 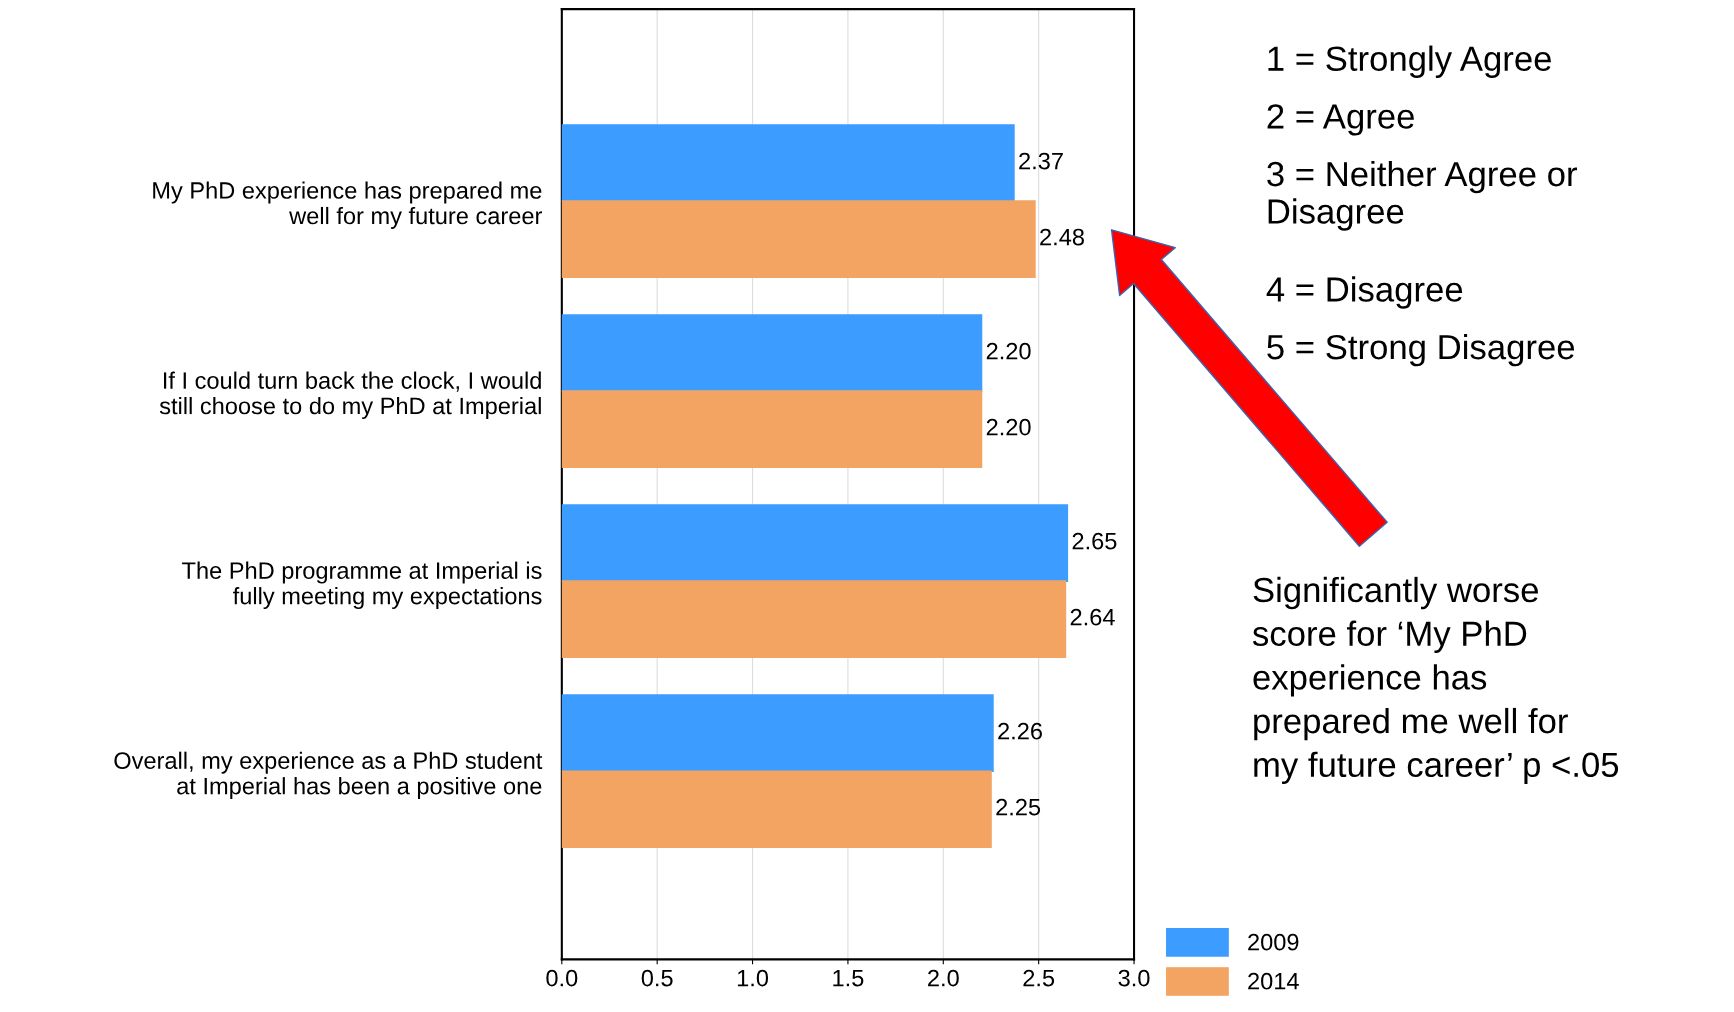 I want to click on y-tick-label: If I could turn back the clock, I would still choose to do my PhD at Imperial, so click(x=350, y=395).